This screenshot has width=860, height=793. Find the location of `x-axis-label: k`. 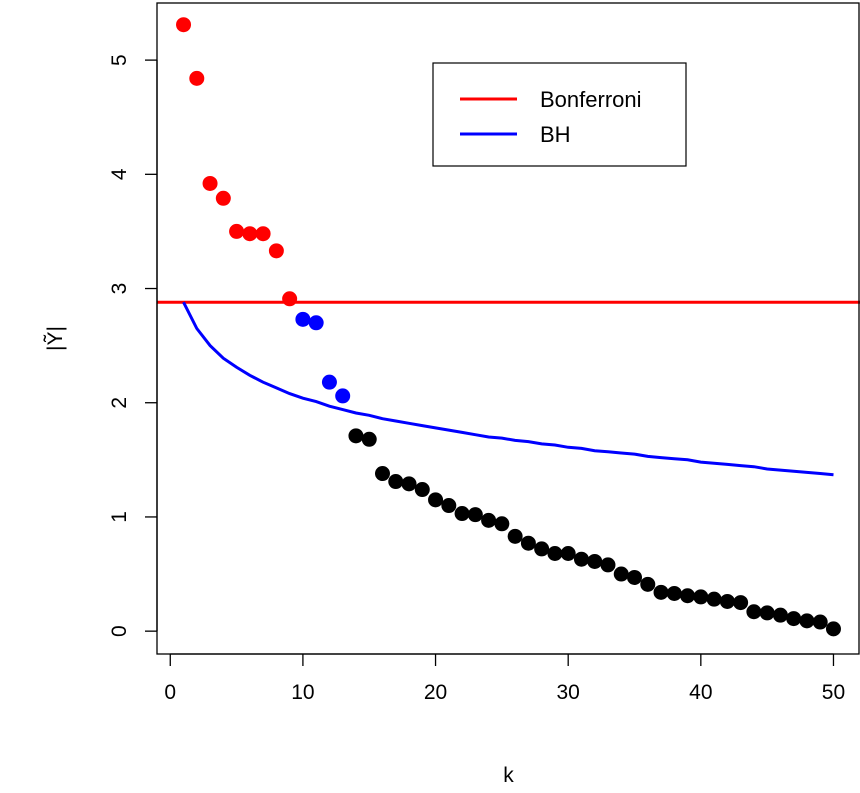

x-axis-label: k is located at coordinates (508, 775).